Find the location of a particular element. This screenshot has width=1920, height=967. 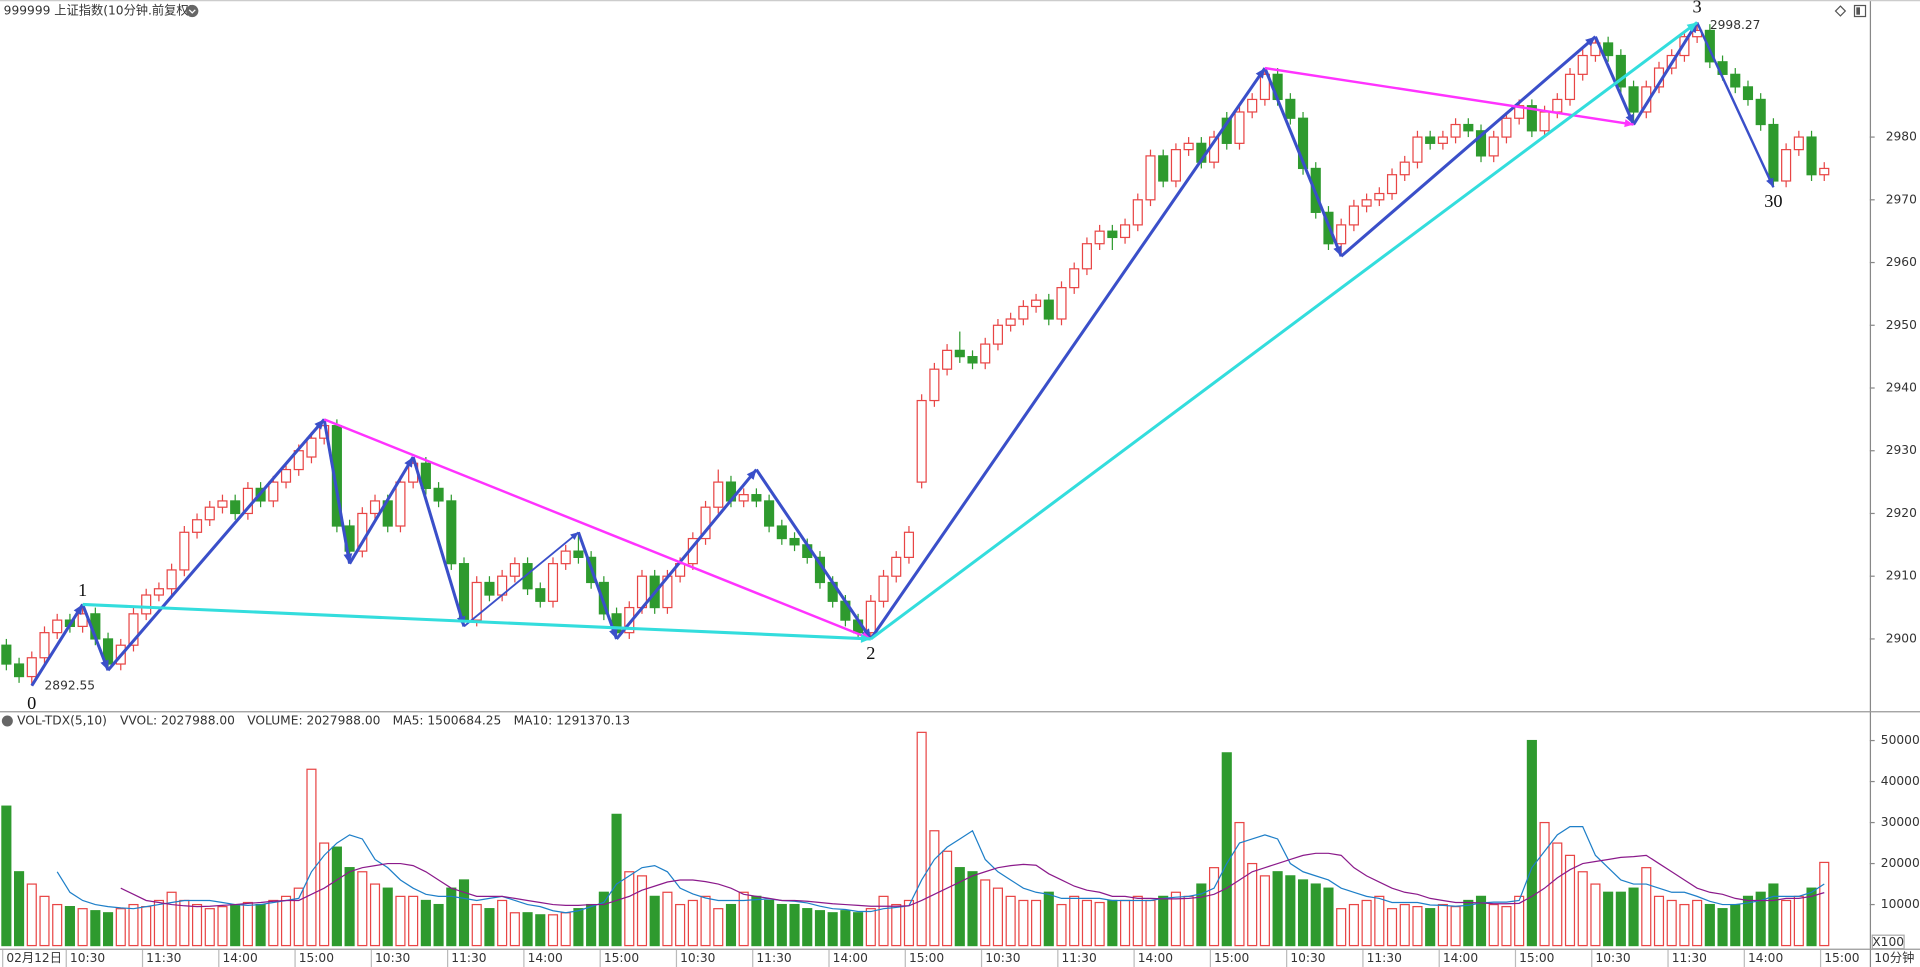

panel-icon is located at coordinates (1860, 11).